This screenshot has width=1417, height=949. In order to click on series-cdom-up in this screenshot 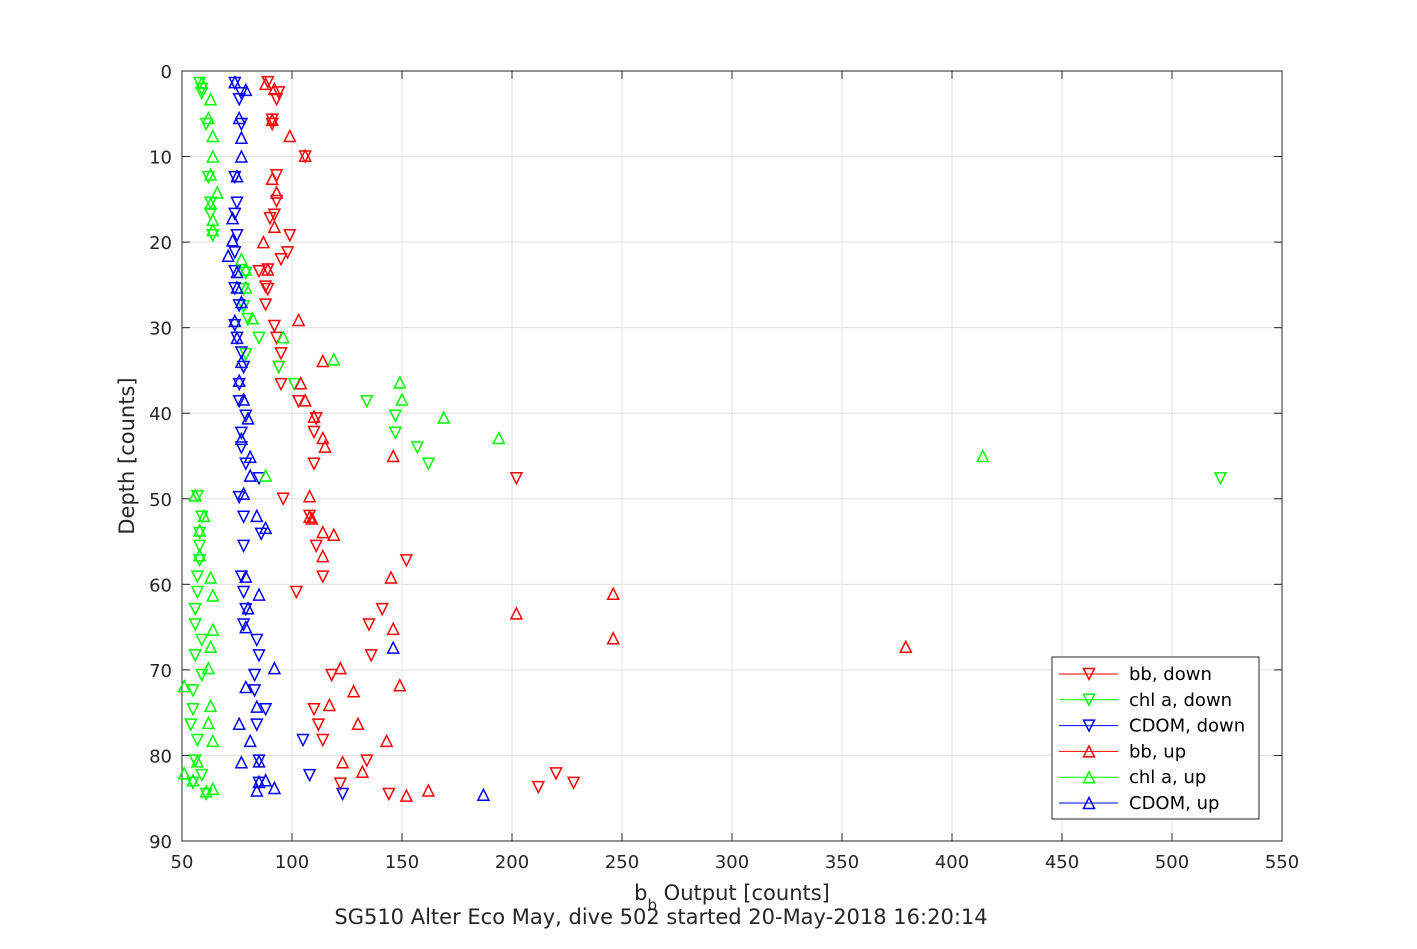, I will do `click(356, 438)`.